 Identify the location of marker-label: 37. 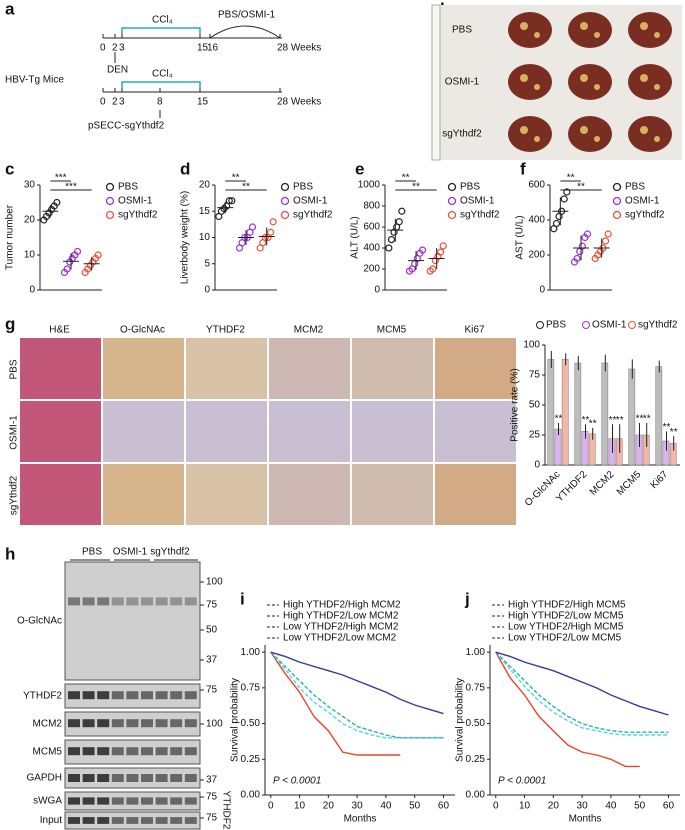
(212, 660).